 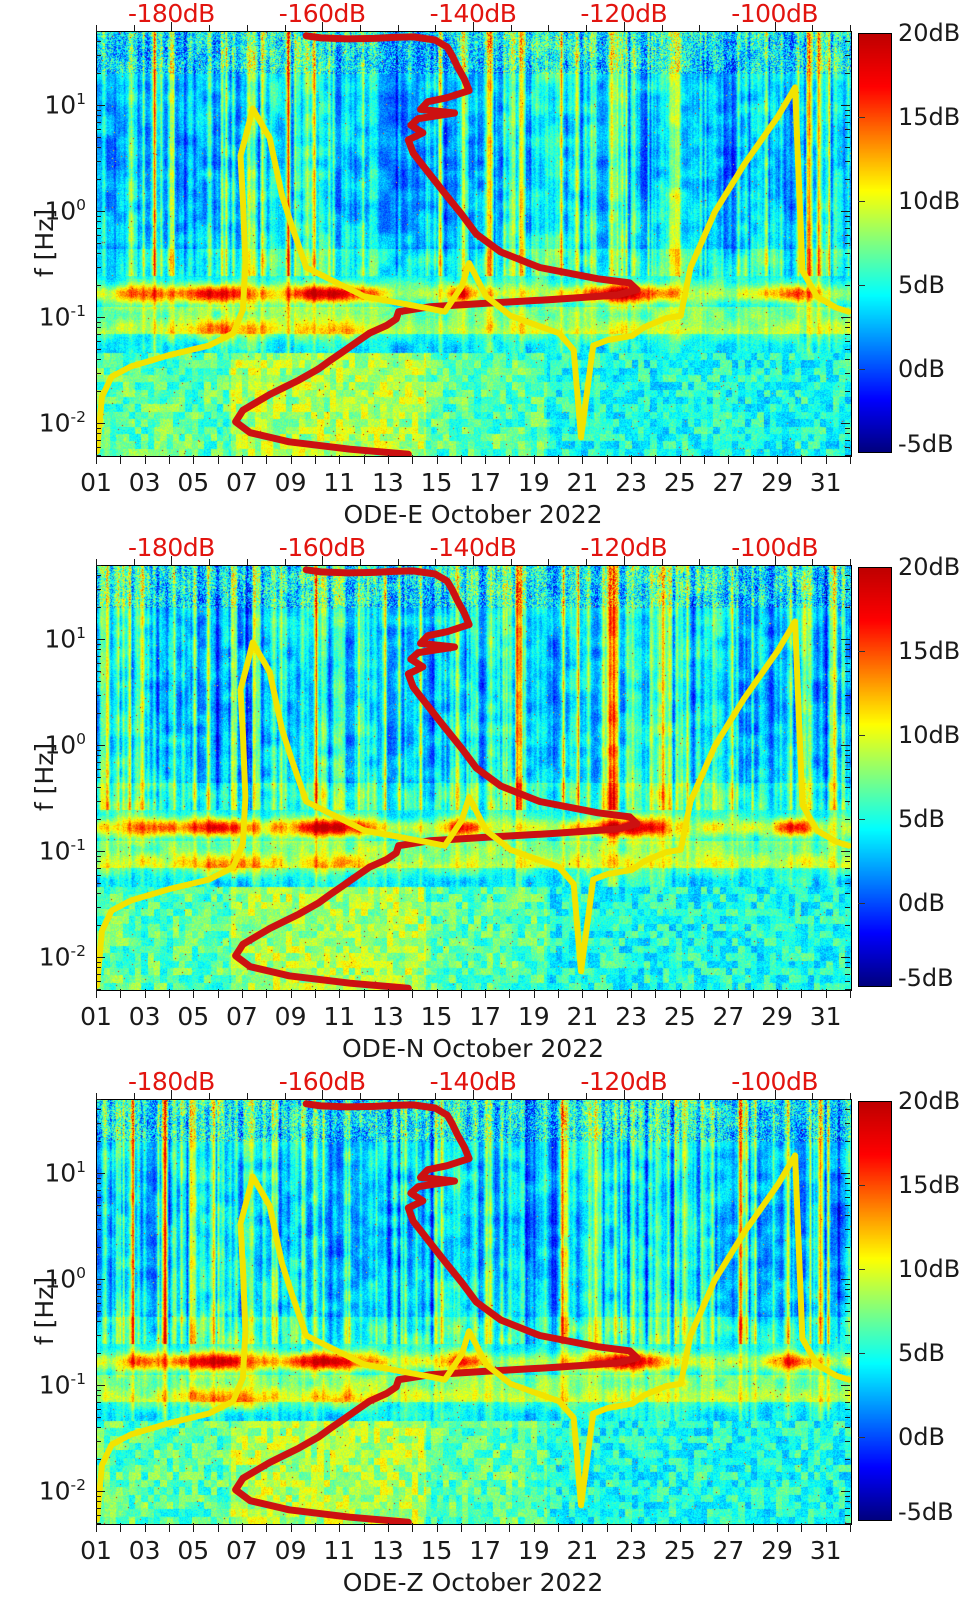 What do you see at coordinates (679, 482) in the screenshot?
I see `x-tick-label: 25` at bounding box center [679, 482].